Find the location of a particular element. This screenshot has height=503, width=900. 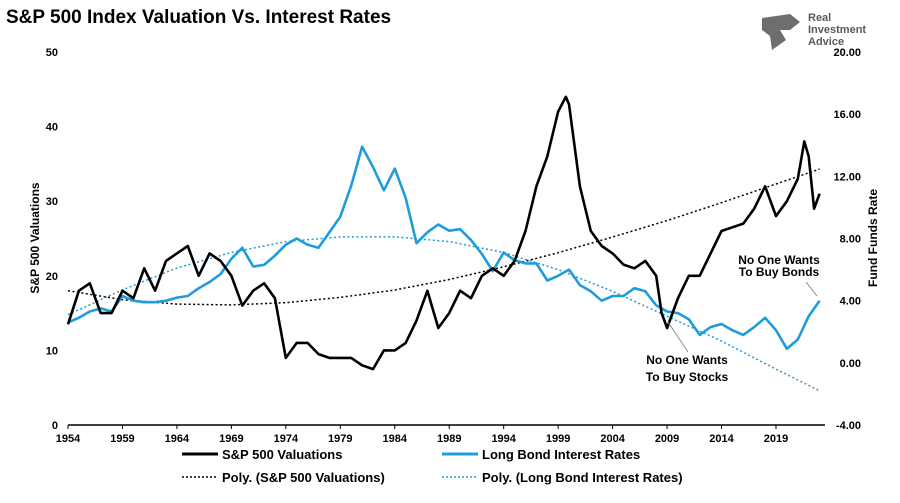

y-left-tick-label: 30 is located at coordinates (52, 202).